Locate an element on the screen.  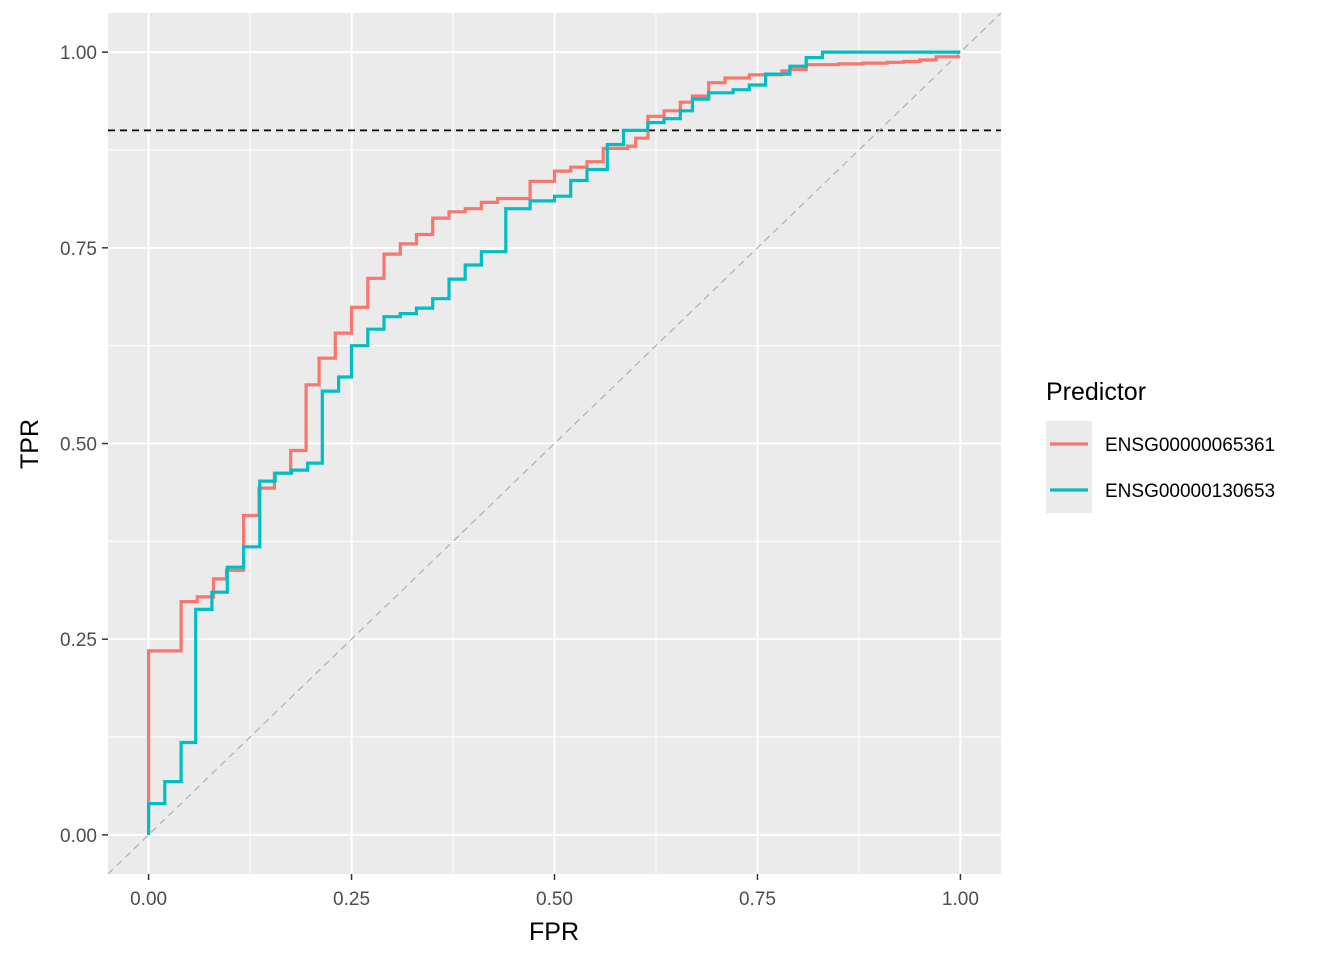
legend-label: ENSG00000130653 is located at coordinates (1190, 491).